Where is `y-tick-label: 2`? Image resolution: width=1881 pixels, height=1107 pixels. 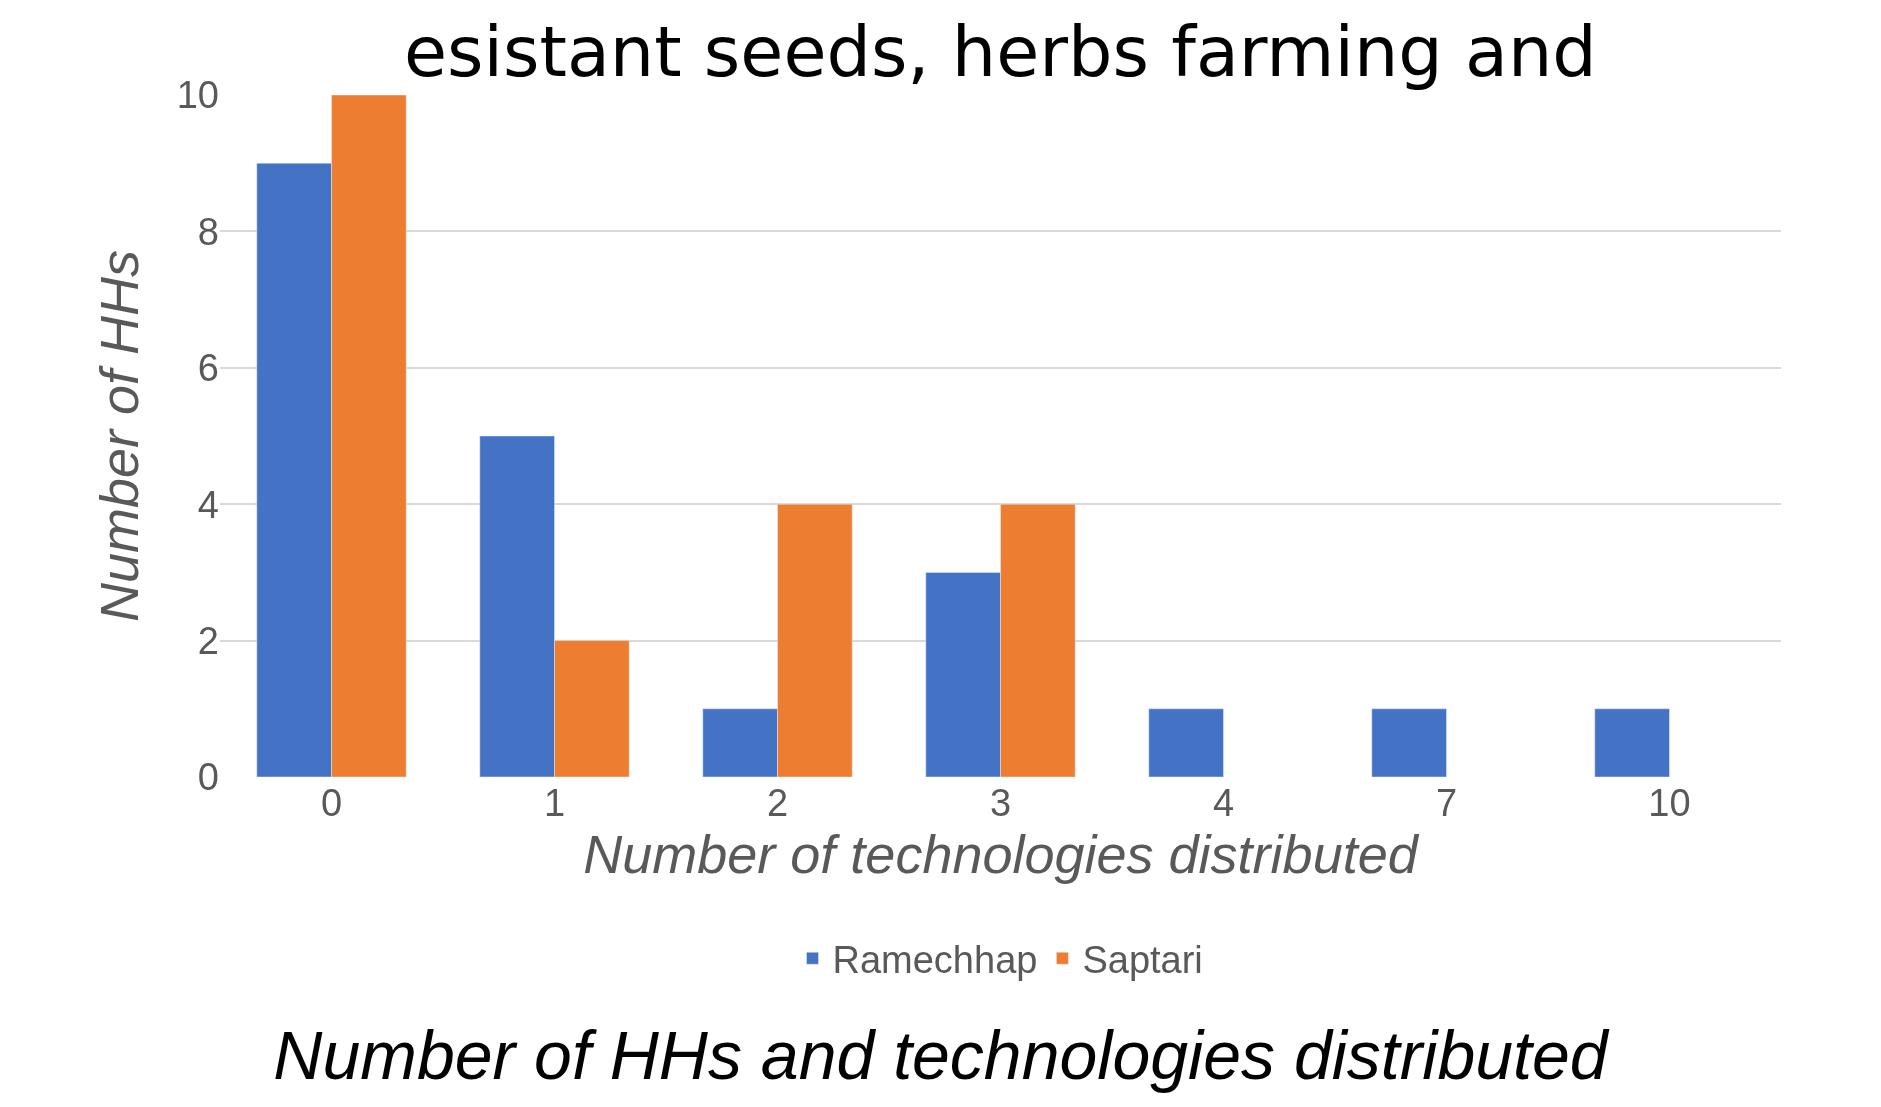
y-tick-label: 2 is located at coordinates (208, 640).